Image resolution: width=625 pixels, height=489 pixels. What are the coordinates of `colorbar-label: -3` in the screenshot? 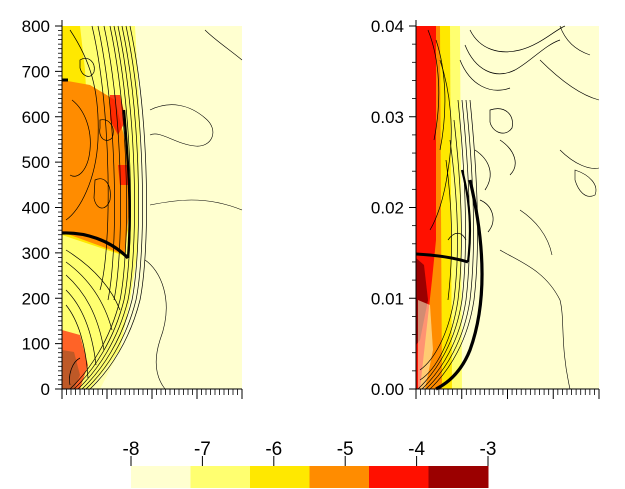 It's located at (488, 449).